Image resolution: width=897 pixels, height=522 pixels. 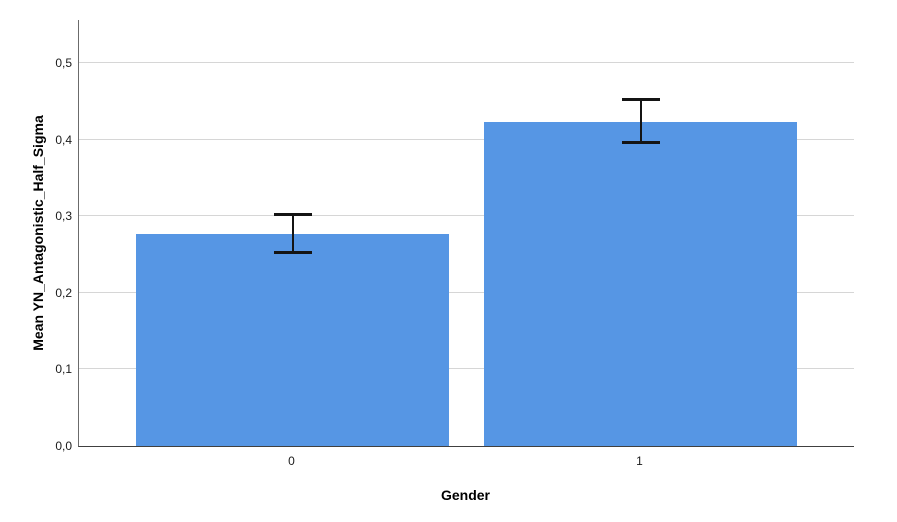 I want to click on y-axis-title: Mean YN_Antagonistic_Half_Sigma, so click(x=38, y=233).